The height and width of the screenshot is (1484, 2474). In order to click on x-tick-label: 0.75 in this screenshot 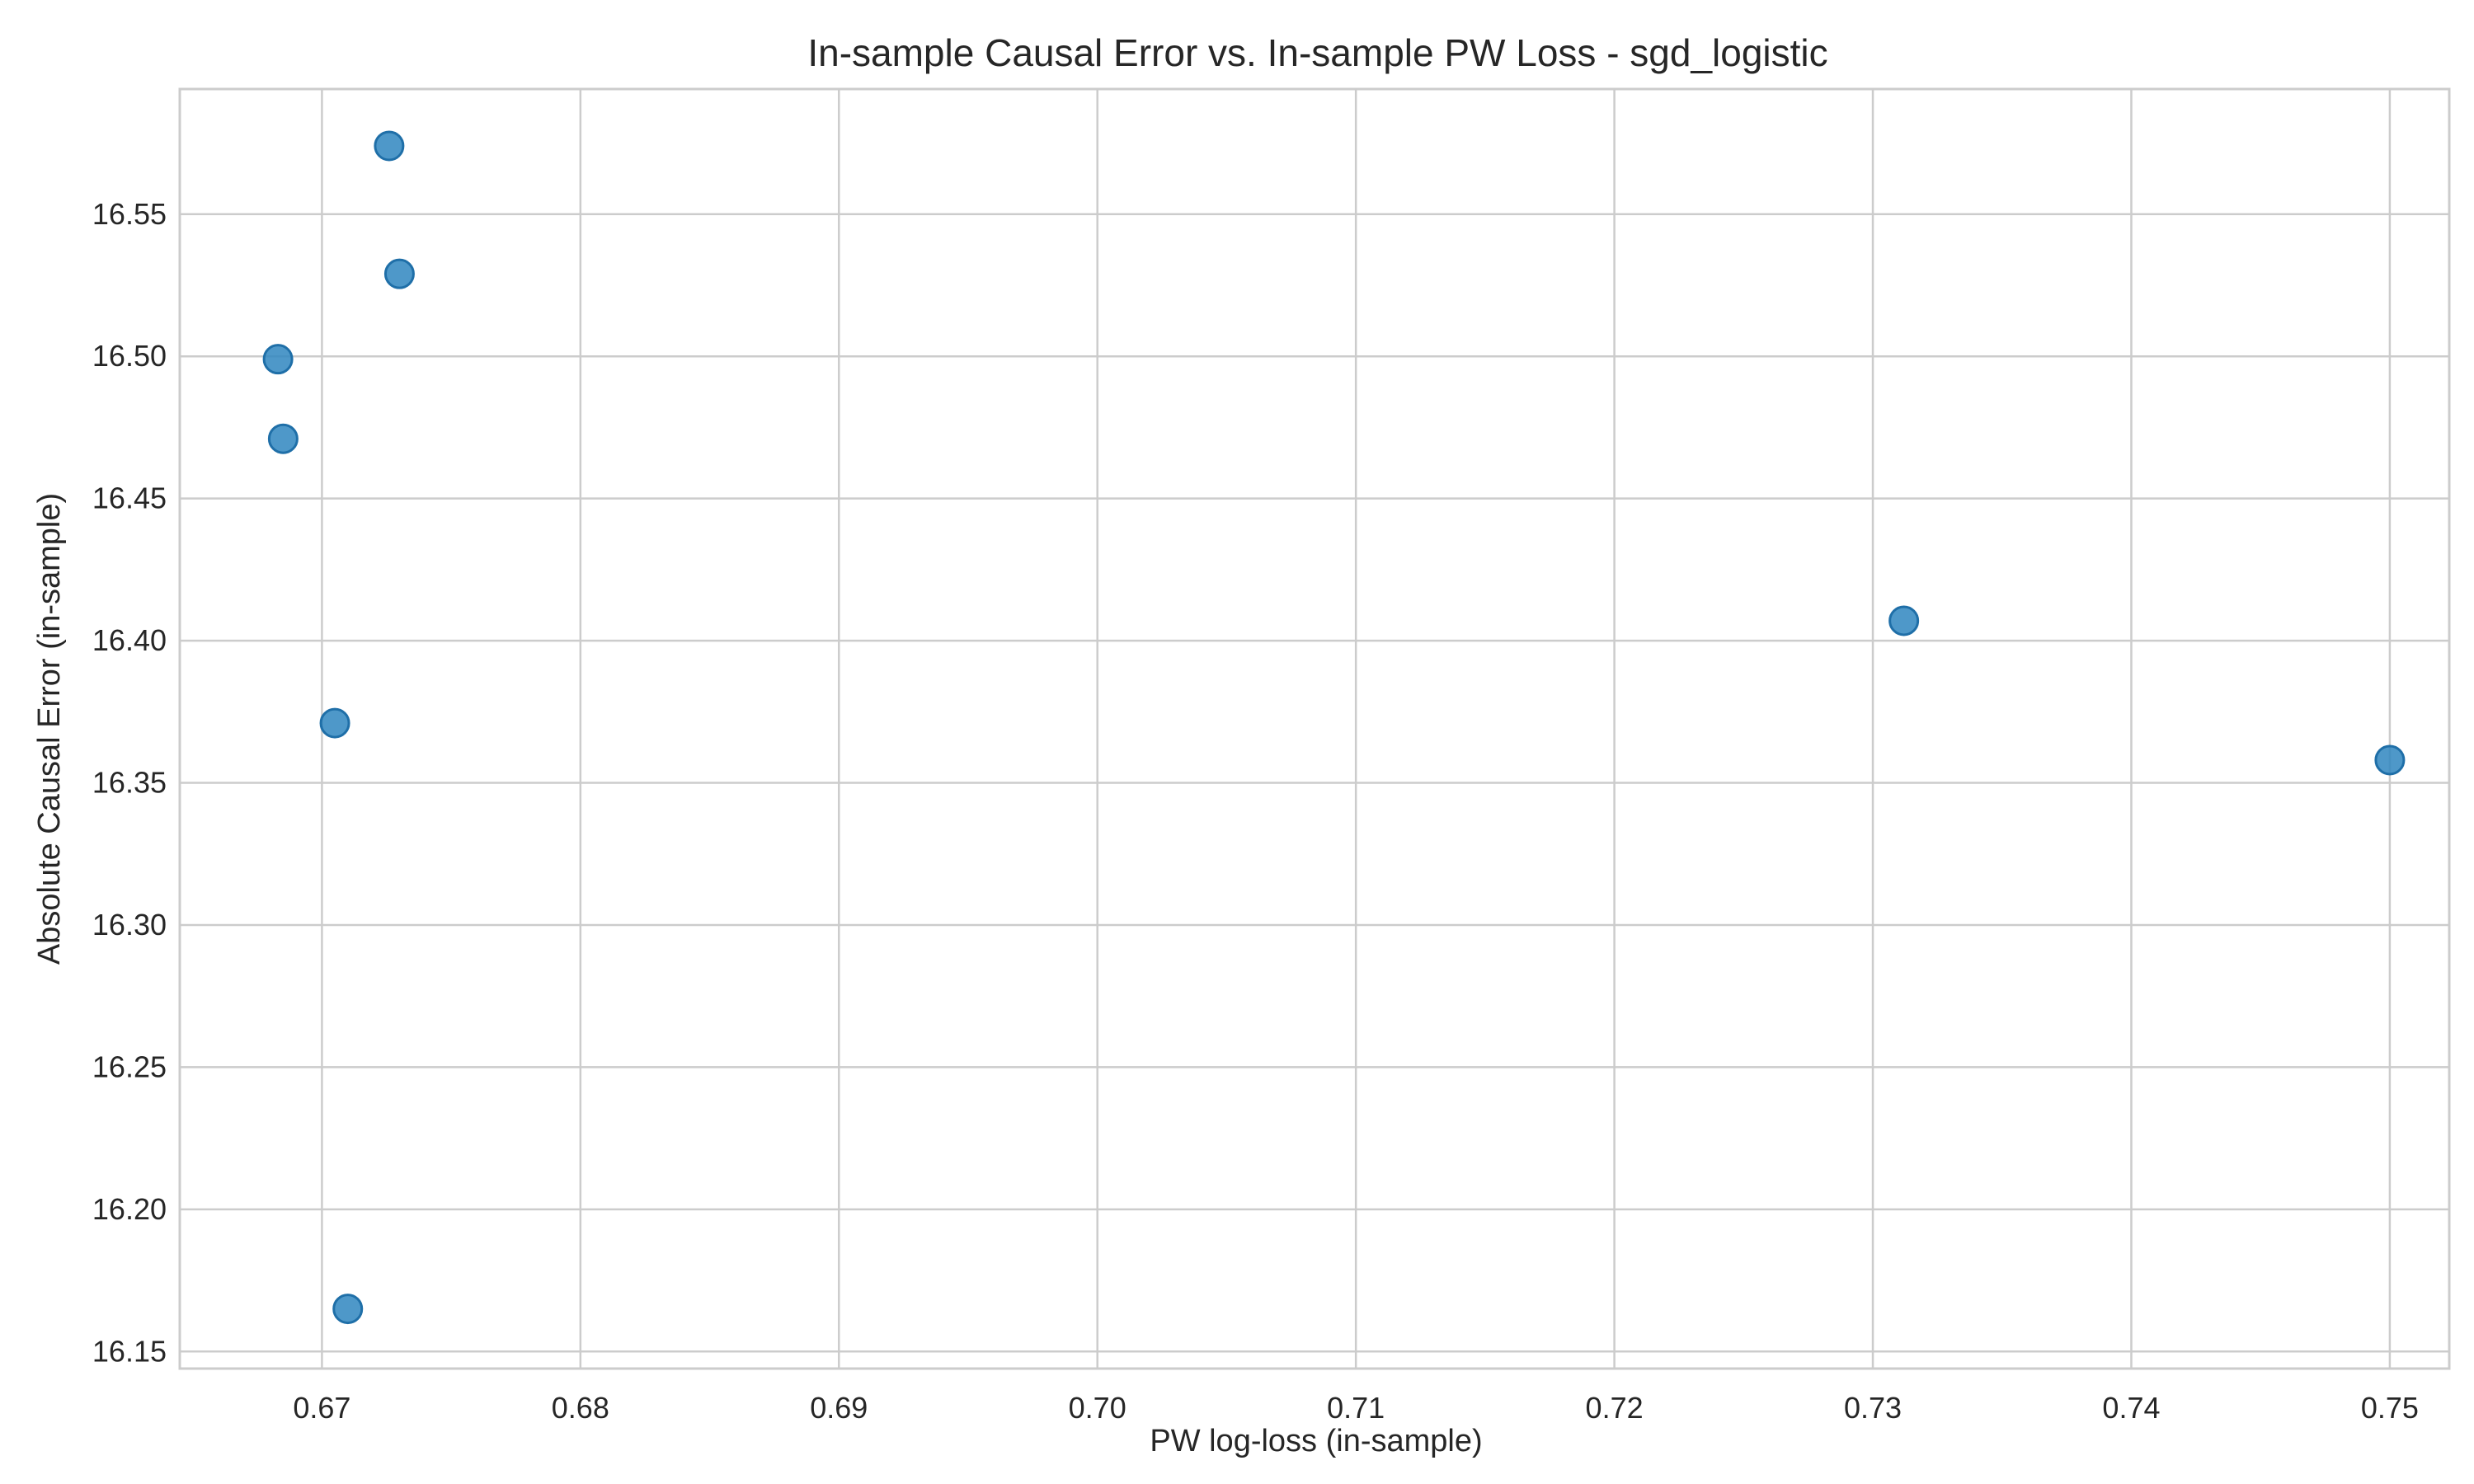, I will do `click(2390, 1408)`.